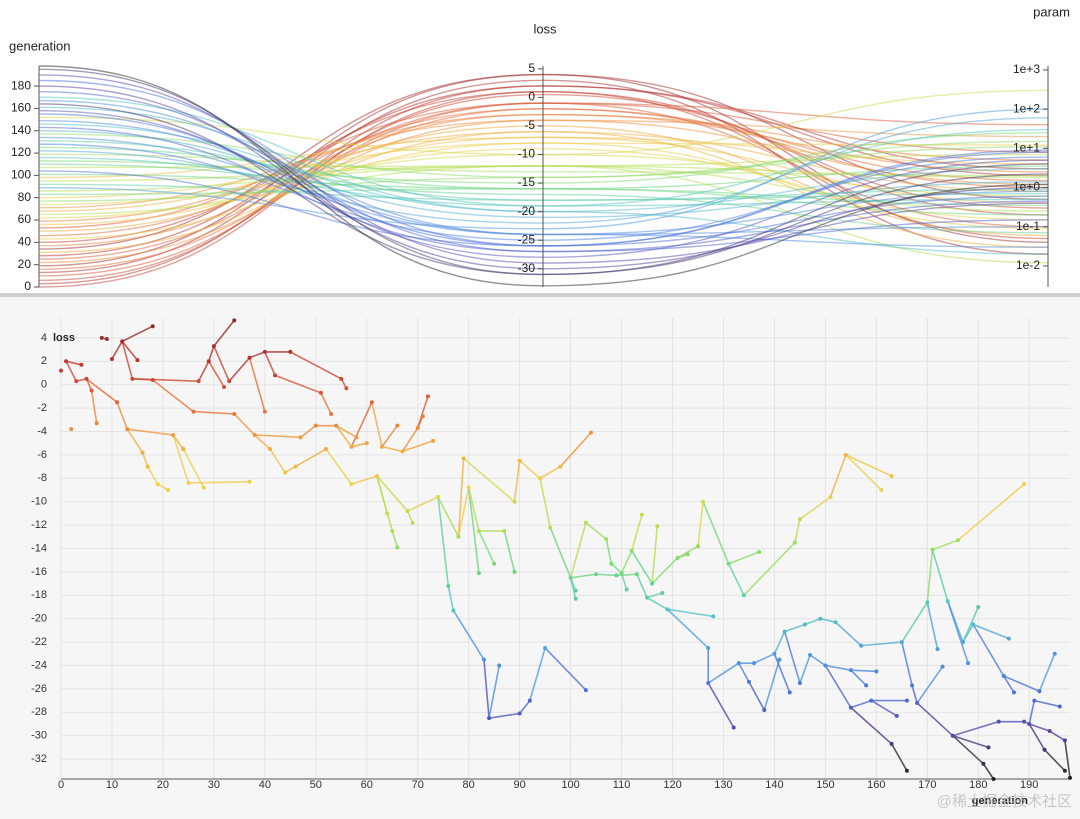  I want to click on y-tick-label: -18, so click(39, 595).